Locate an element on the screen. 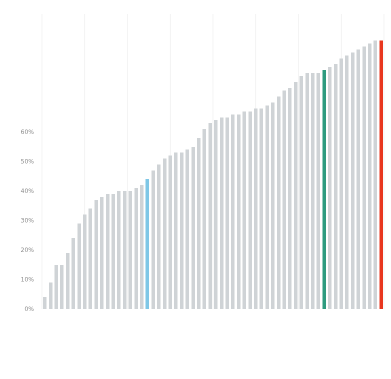  y-tick-label: 50% is located at coordinates (28, 162).